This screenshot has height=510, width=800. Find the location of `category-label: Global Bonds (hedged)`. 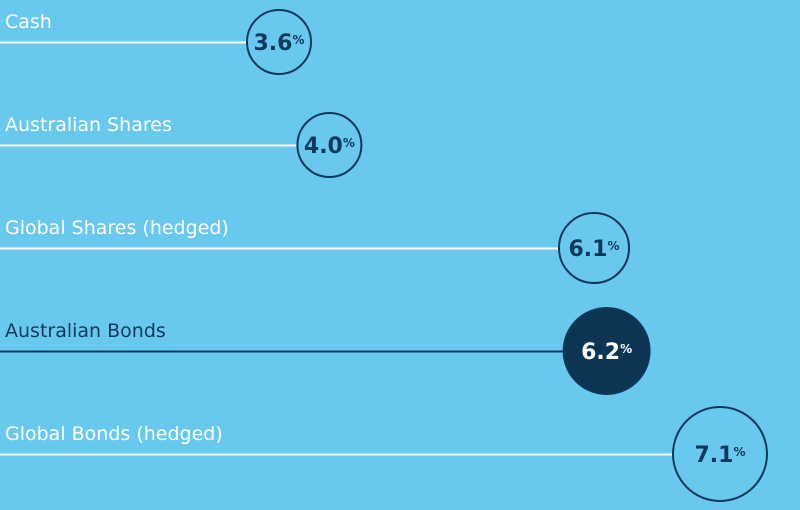

category-label: Global Bonds (hedged) is located at coordinates (114, 434).